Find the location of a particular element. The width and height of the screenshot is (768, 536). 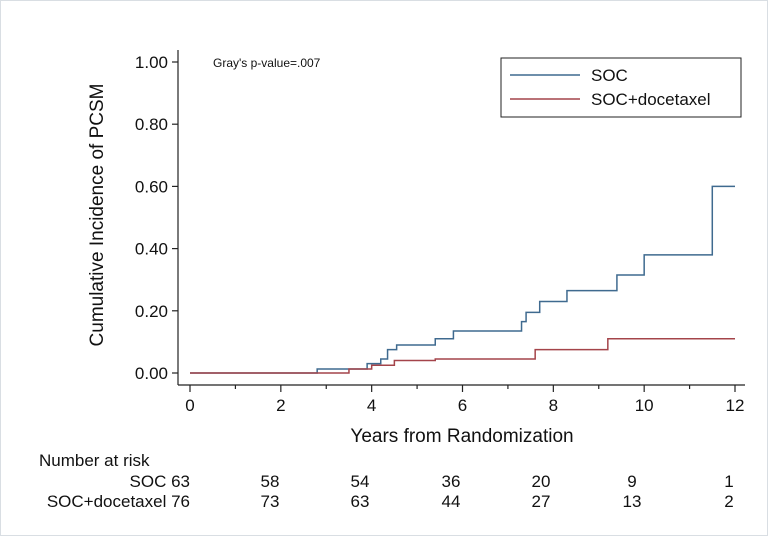

y-tick-label: 0.20 is located at coordinates (151, 311).